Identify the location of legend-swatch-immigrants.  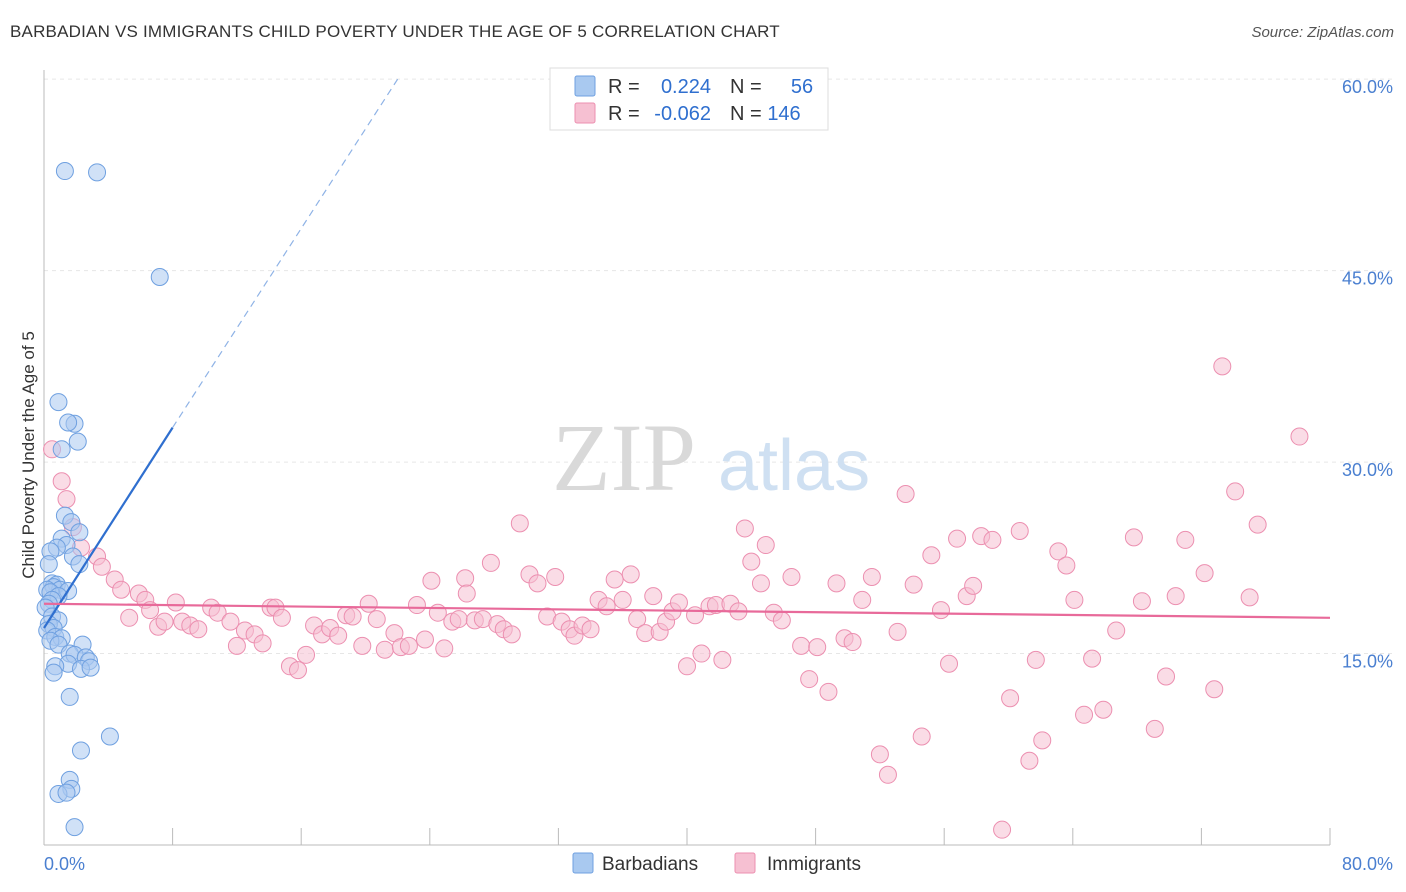
(585, 113).